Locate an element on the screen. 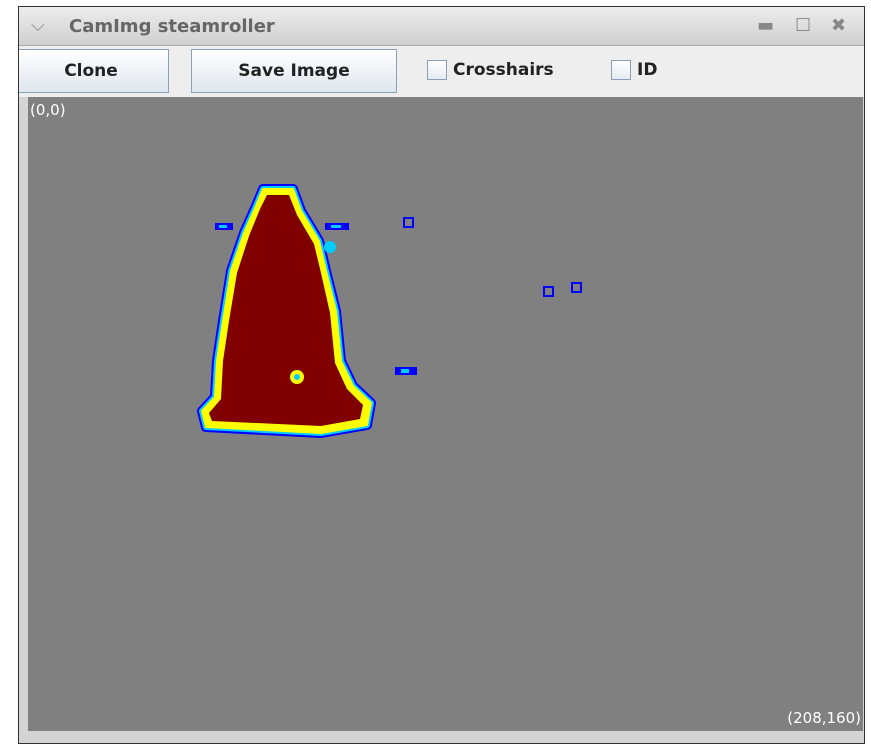 This screenshot has height=744, width=871. window-title: CamImg steamroller is located at coordinates (172, 26).